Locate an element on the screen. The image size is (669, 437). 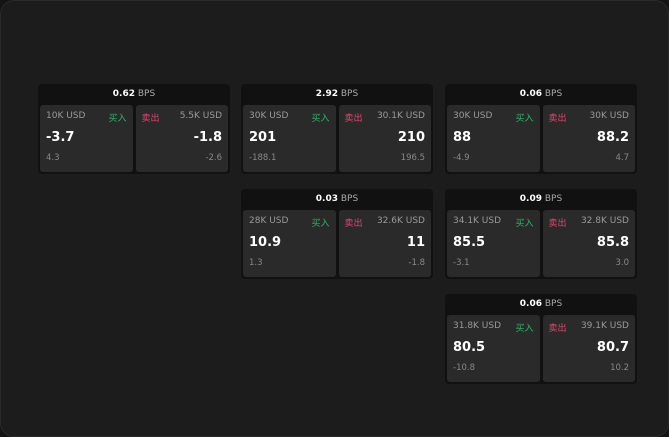
spread-value: 0.03 is located at coordinates (326, 199).